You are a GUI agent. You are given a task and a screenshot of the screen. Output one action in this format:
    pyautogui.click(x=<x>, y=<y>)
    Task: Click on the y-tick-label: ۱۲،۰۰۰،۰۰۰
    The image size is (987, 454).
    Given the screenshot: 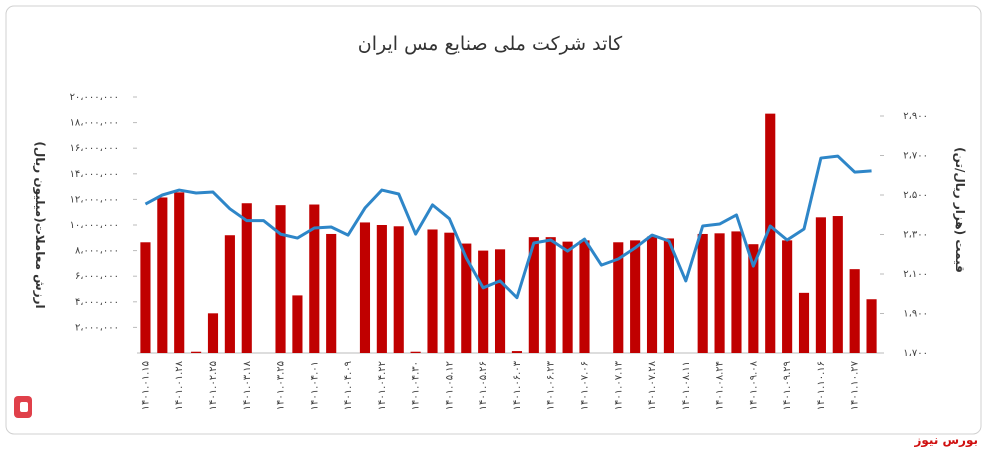 What is the action you would take?
    pyautogui.click(x=94, y=199)
    